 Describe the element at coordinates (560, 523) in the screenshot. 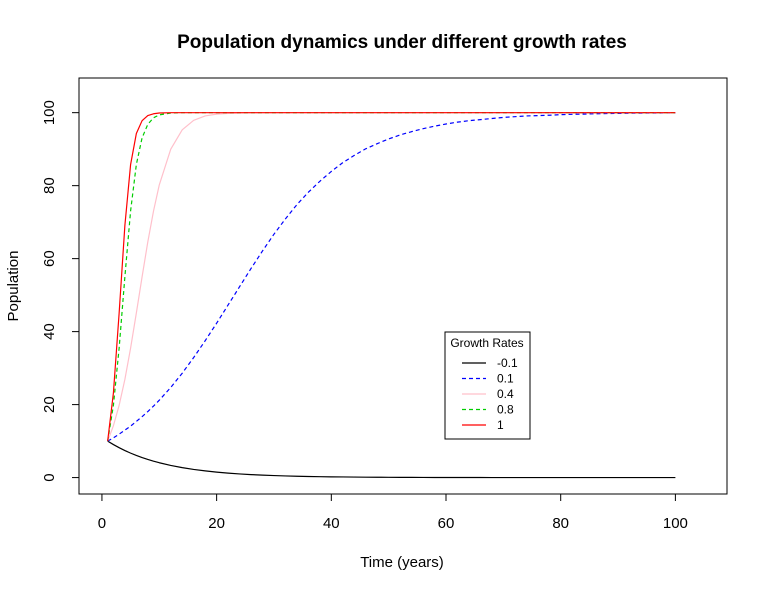

I see `x-tick-label: 80` at that location.